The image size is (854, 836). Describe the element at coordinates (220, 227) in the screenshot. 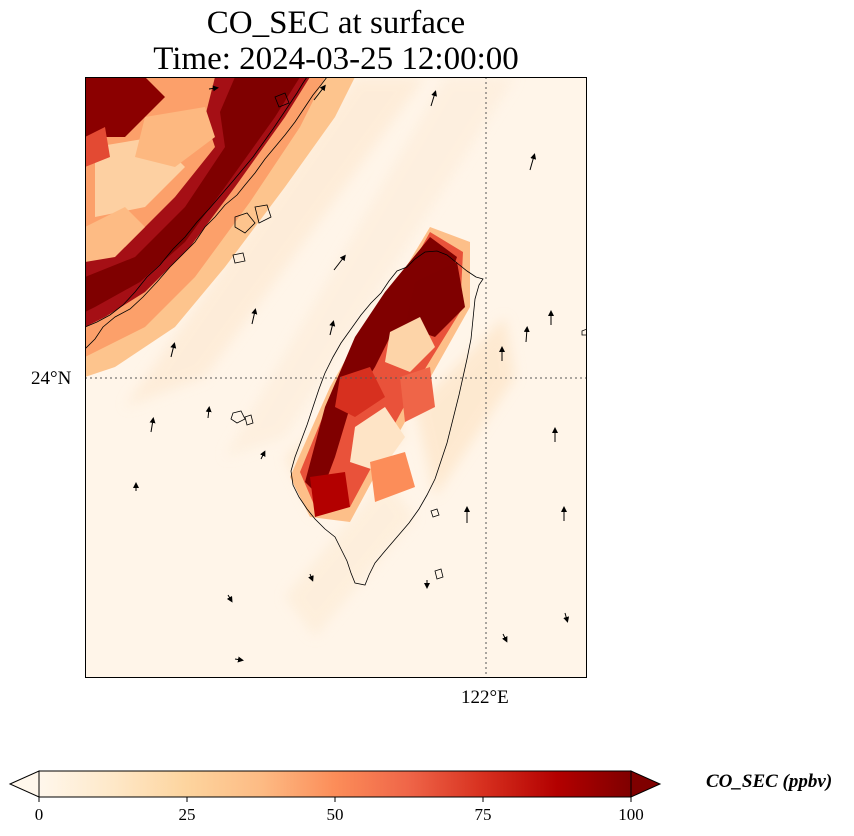

I see `mainland-plume` at that location.